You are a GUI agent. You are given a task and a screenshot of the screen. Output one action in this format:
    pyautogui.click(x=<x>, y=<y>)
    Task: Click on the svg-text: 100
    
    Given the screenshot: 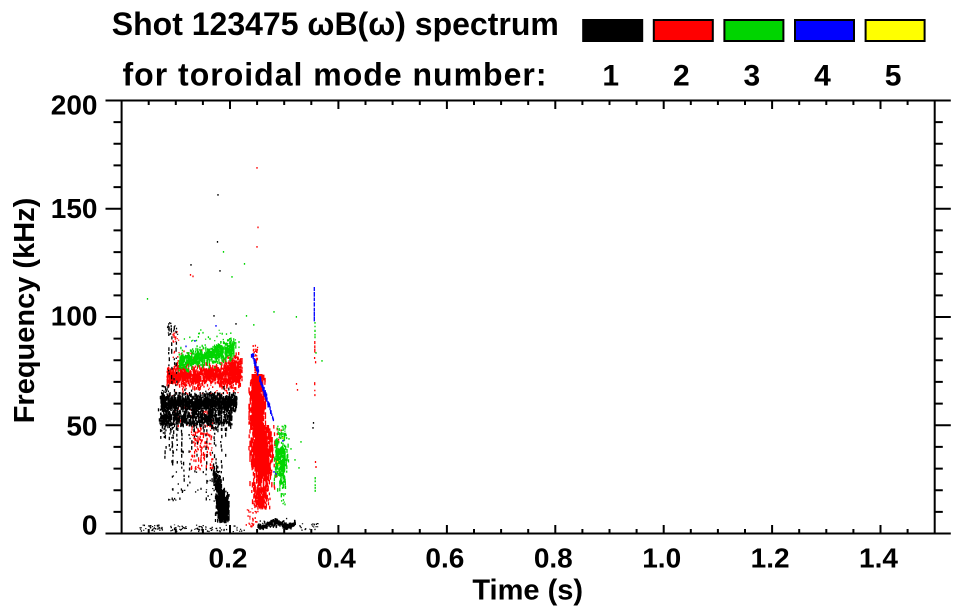 What is the action you would take?
    pyautogui.click(x=74, y=316)
    